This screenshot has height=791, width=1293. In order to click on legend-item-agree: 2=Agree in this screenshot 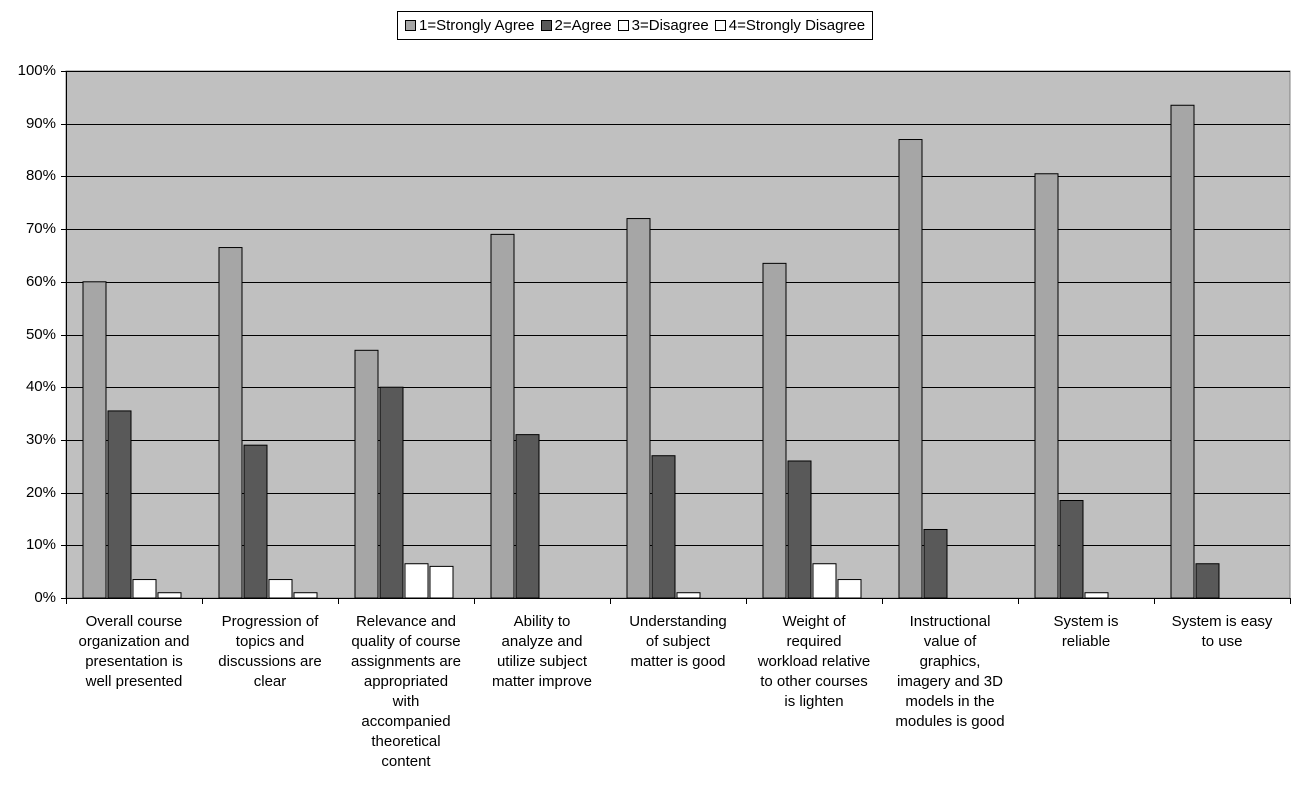, I will do `click(576, 25)`.